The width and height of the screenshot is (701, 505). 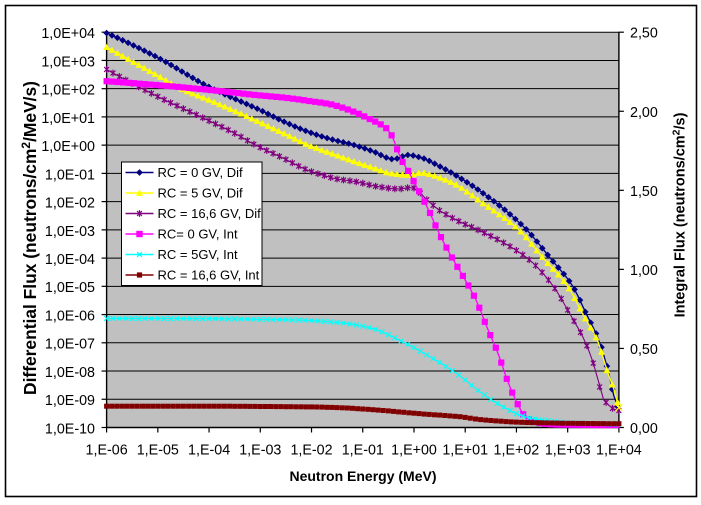 I want to click on svg-text:Differential Flux (neutrons/cm: Differential Flux (neutrons/cm2/MeV/s), so click(x=29, y=238).